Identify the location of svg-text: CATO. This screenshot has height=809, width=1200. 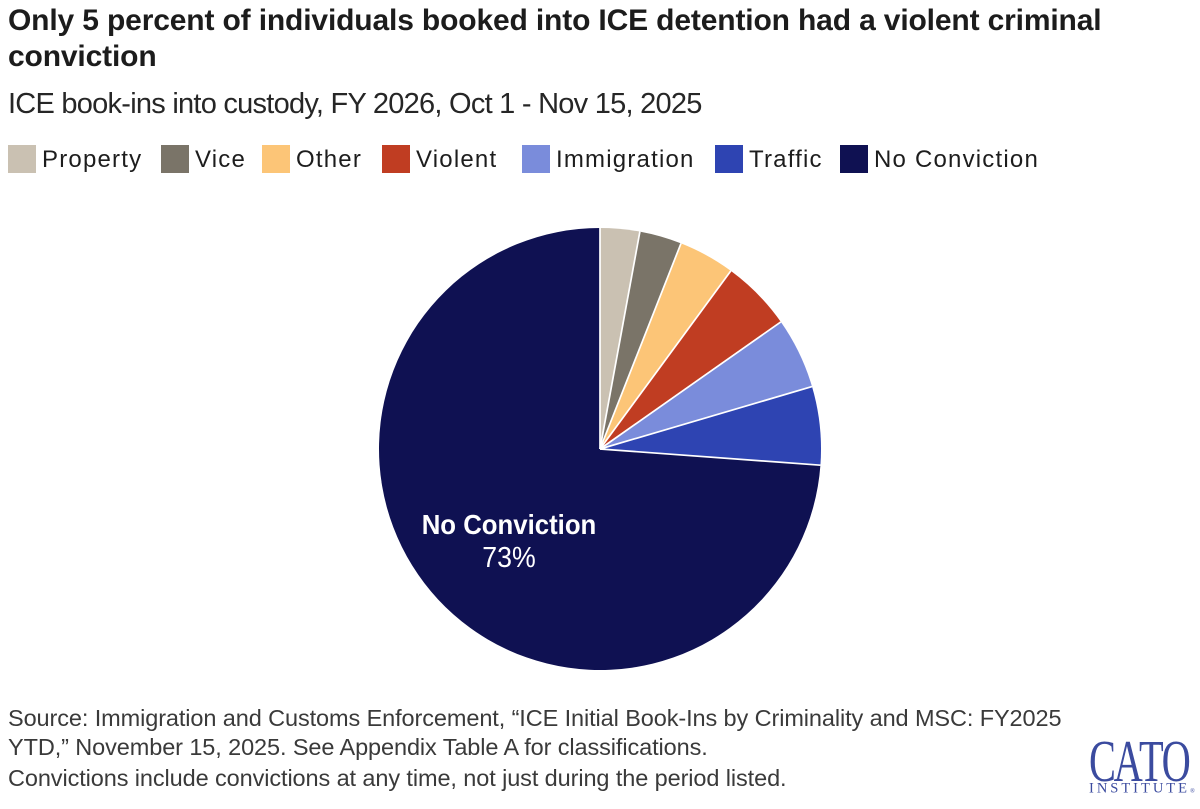
(1140, 764).